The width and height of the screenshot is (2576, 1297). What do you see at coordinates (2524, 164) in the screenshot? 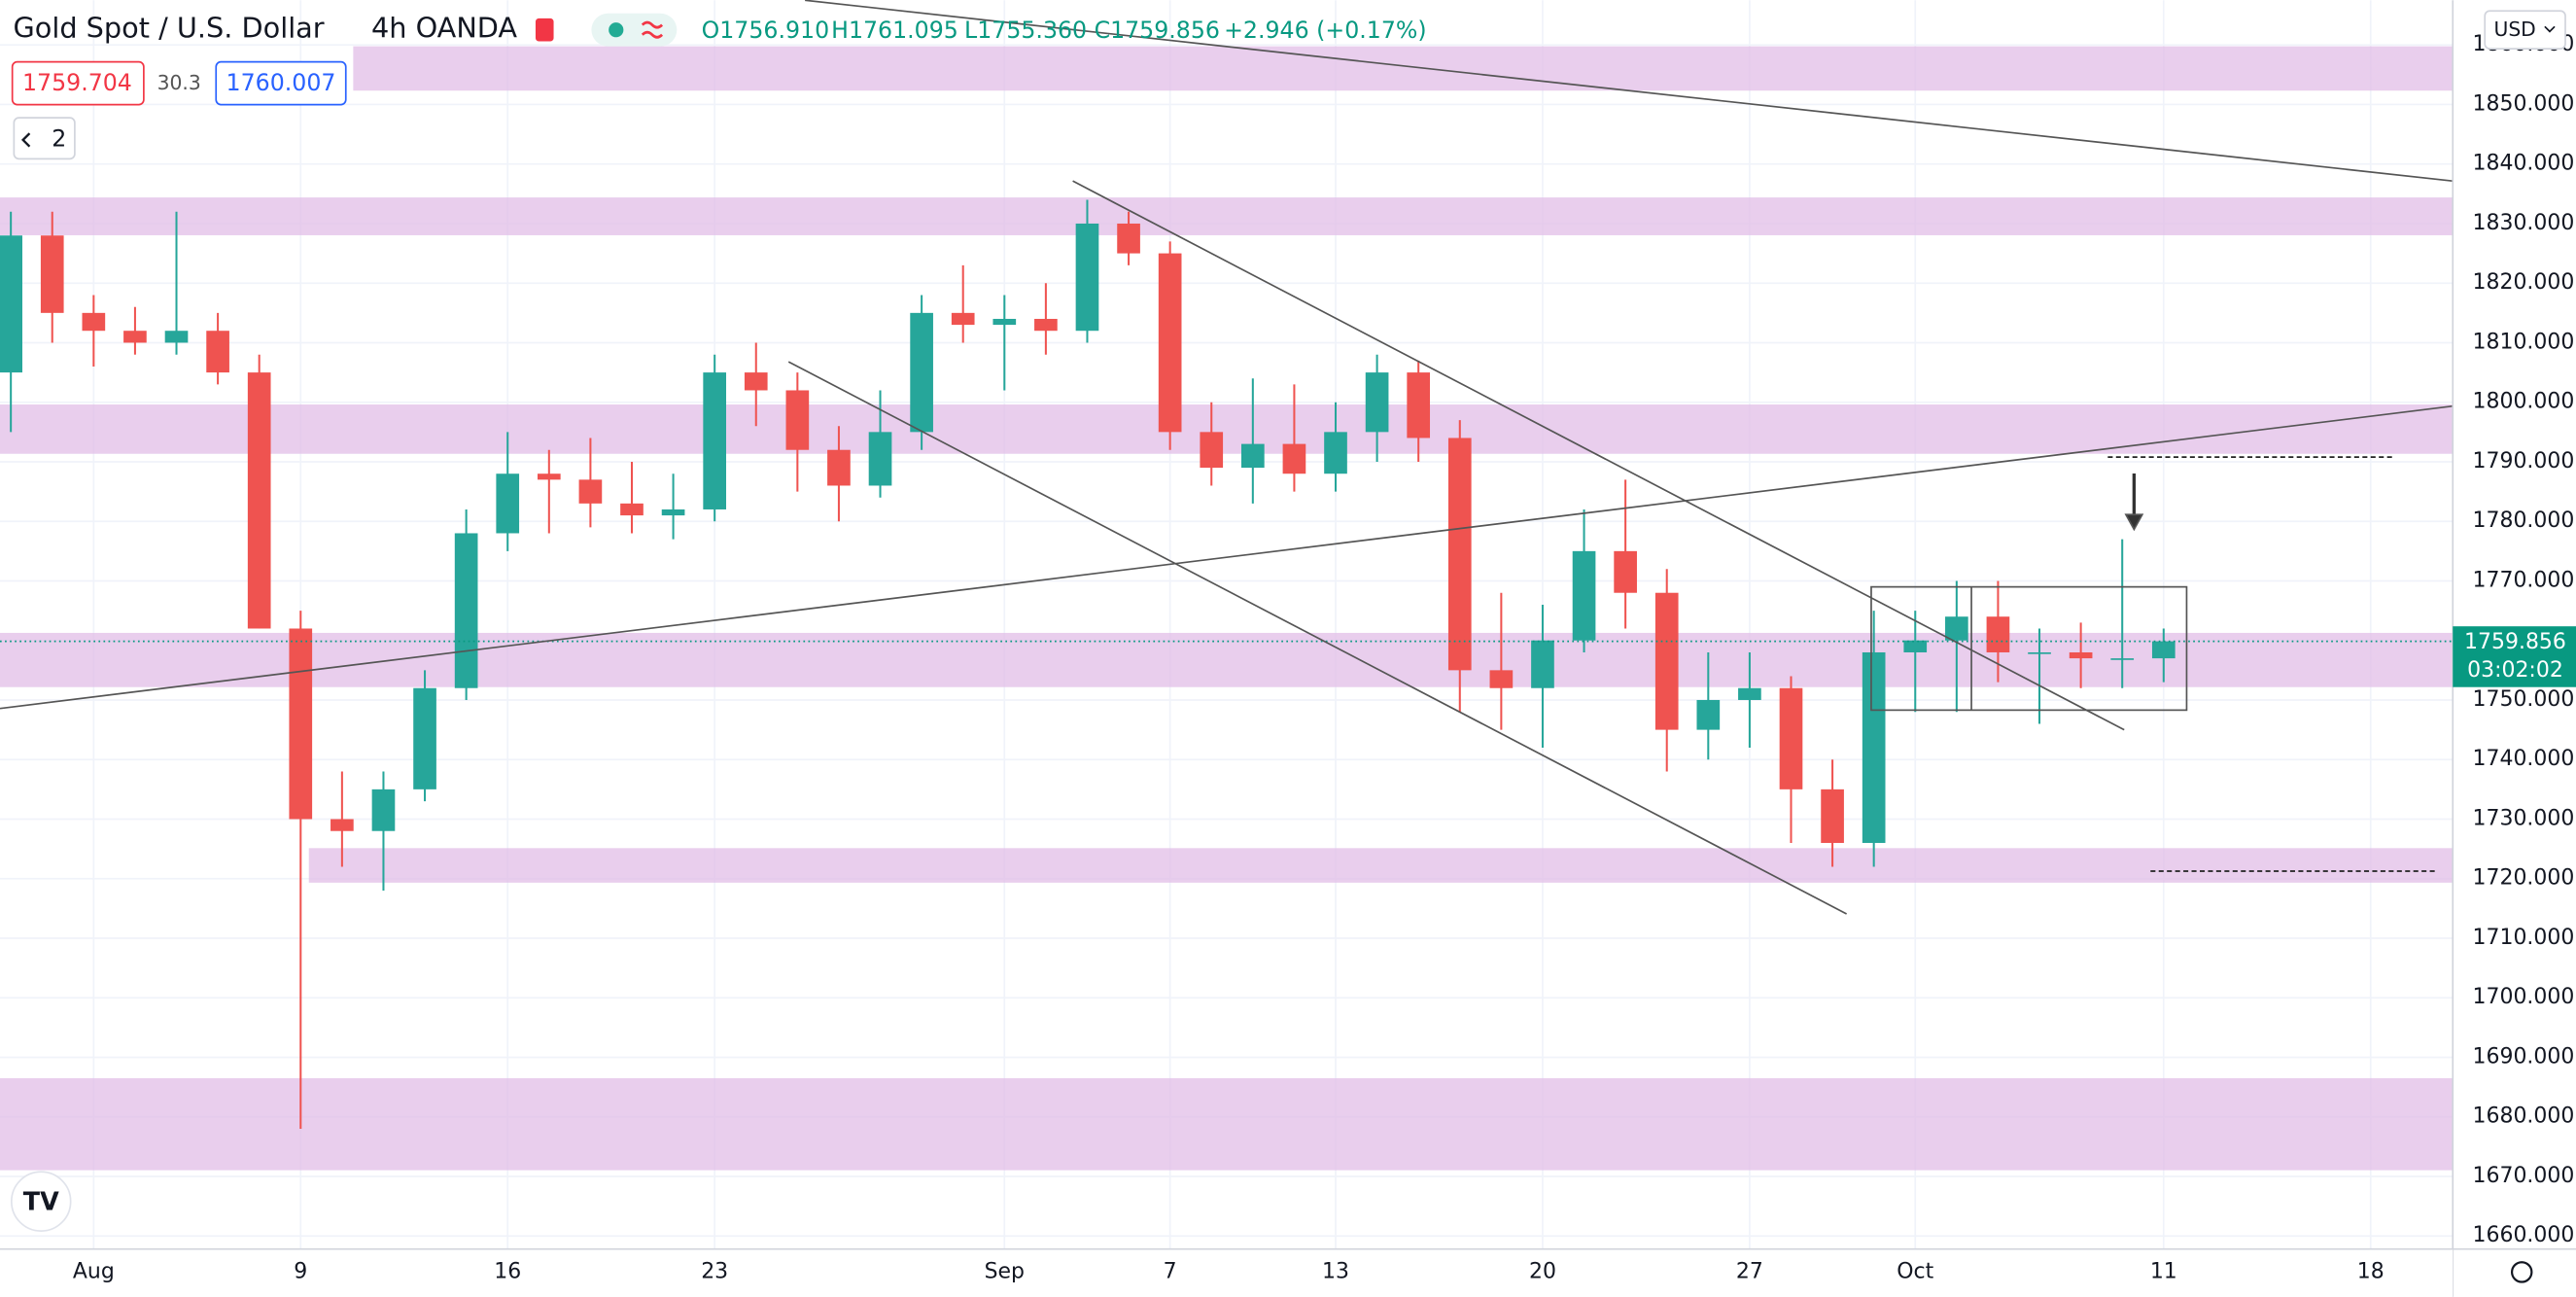
I see `y-tick-label: 1840.000` at bounding box center [2524, 164].